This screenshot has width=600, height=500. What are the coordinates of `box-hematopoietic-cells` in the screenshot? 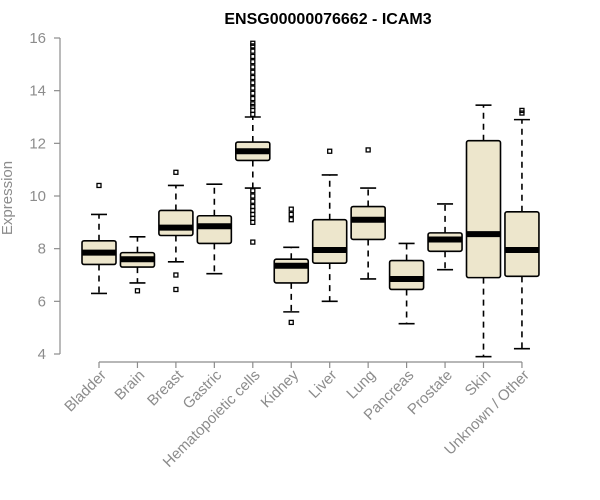 It's located at (253, 142).